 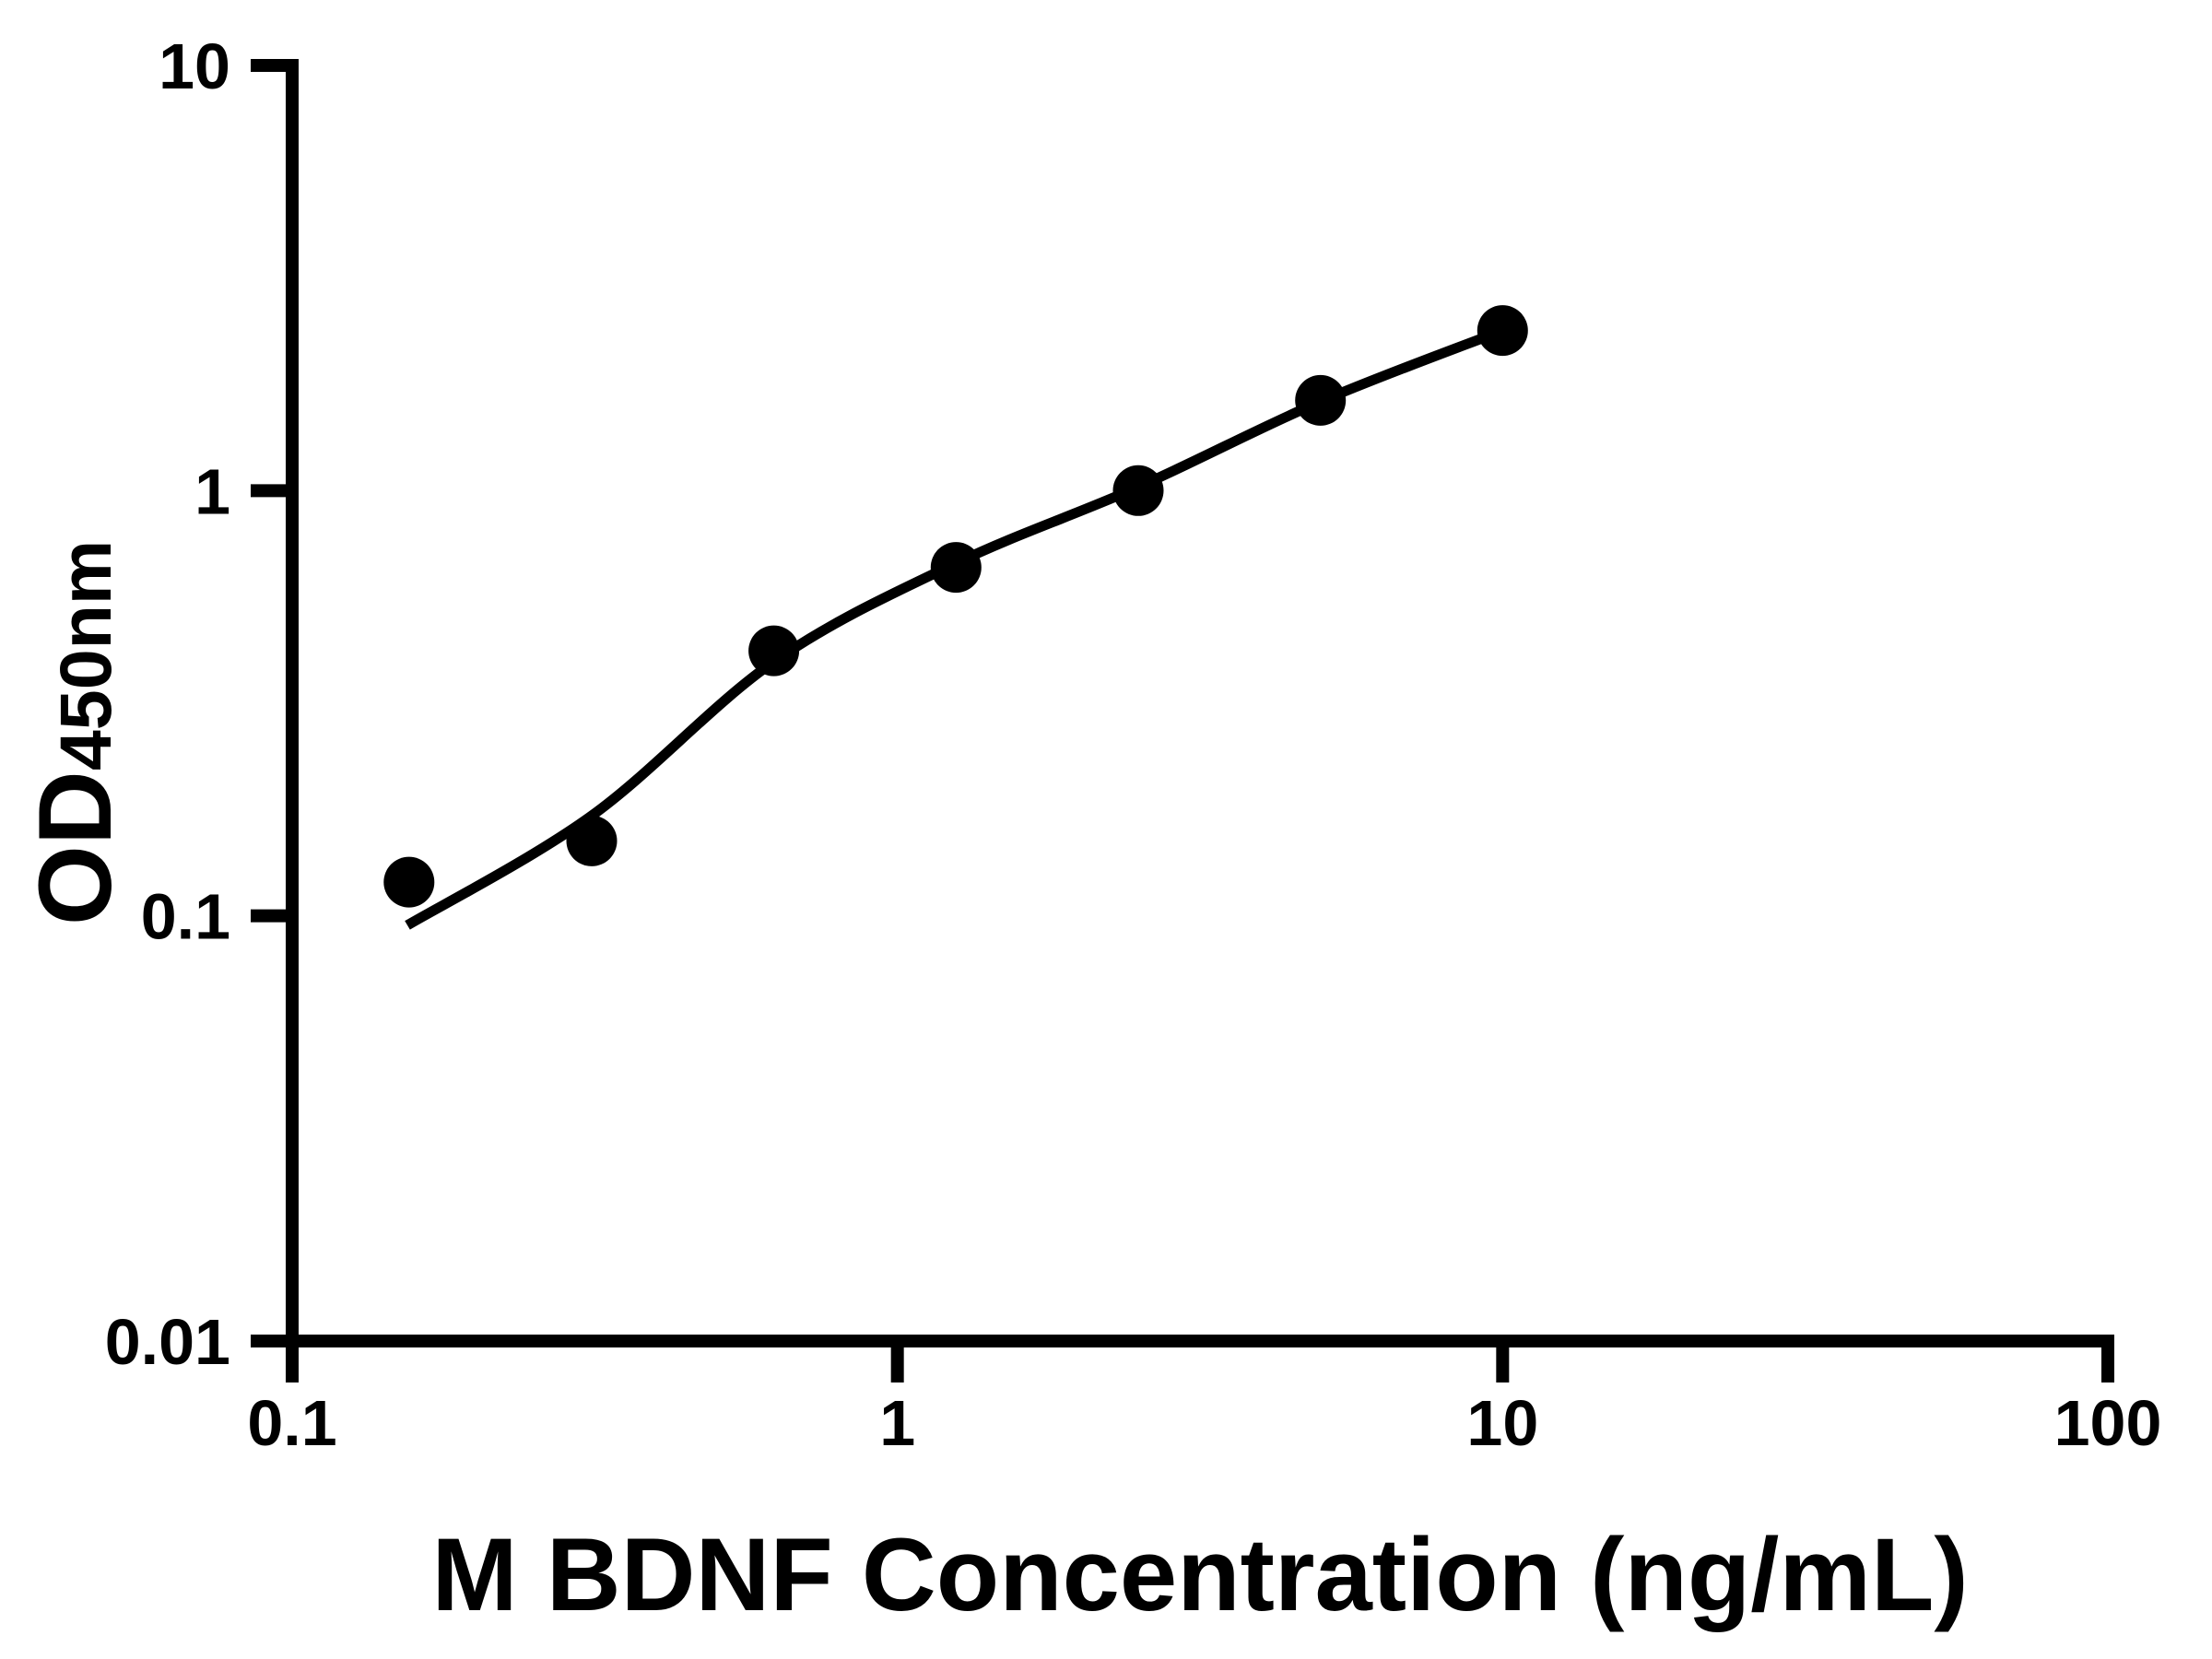 What do you see at coordinates (2108, 1423) in the screenshot?
I see `x-tick-label: 100` at bounding box center [2108, 1423].